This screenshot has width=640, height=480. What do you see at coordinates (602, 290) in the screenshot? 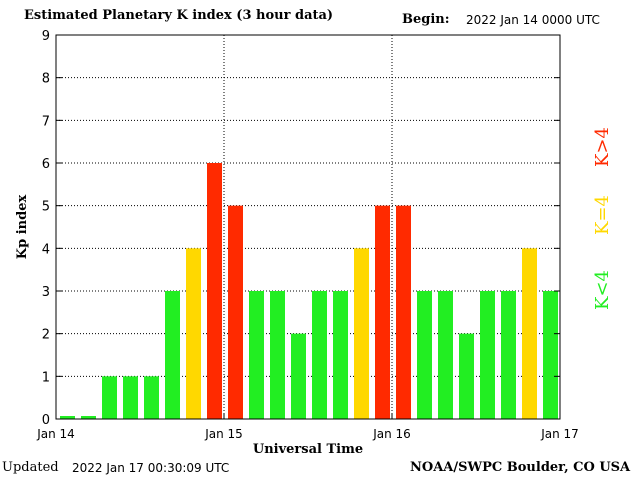
I see `legend-low: K<4` at bounding box center [602, 290].